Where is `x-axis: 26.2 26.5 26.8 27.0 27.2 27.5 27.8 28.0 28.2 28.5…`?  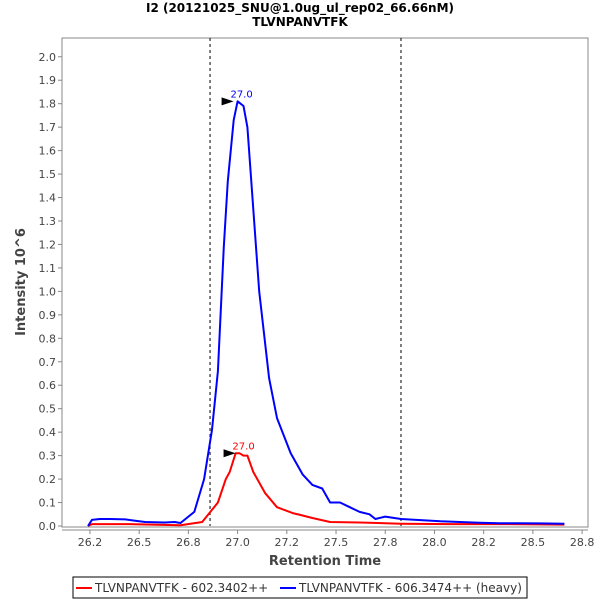
x-axis: 26.2 26.5 26.8 27.0 27.2 27.5 27.8 28.0 28.2 28.5… is located at coordinates (328, 539).